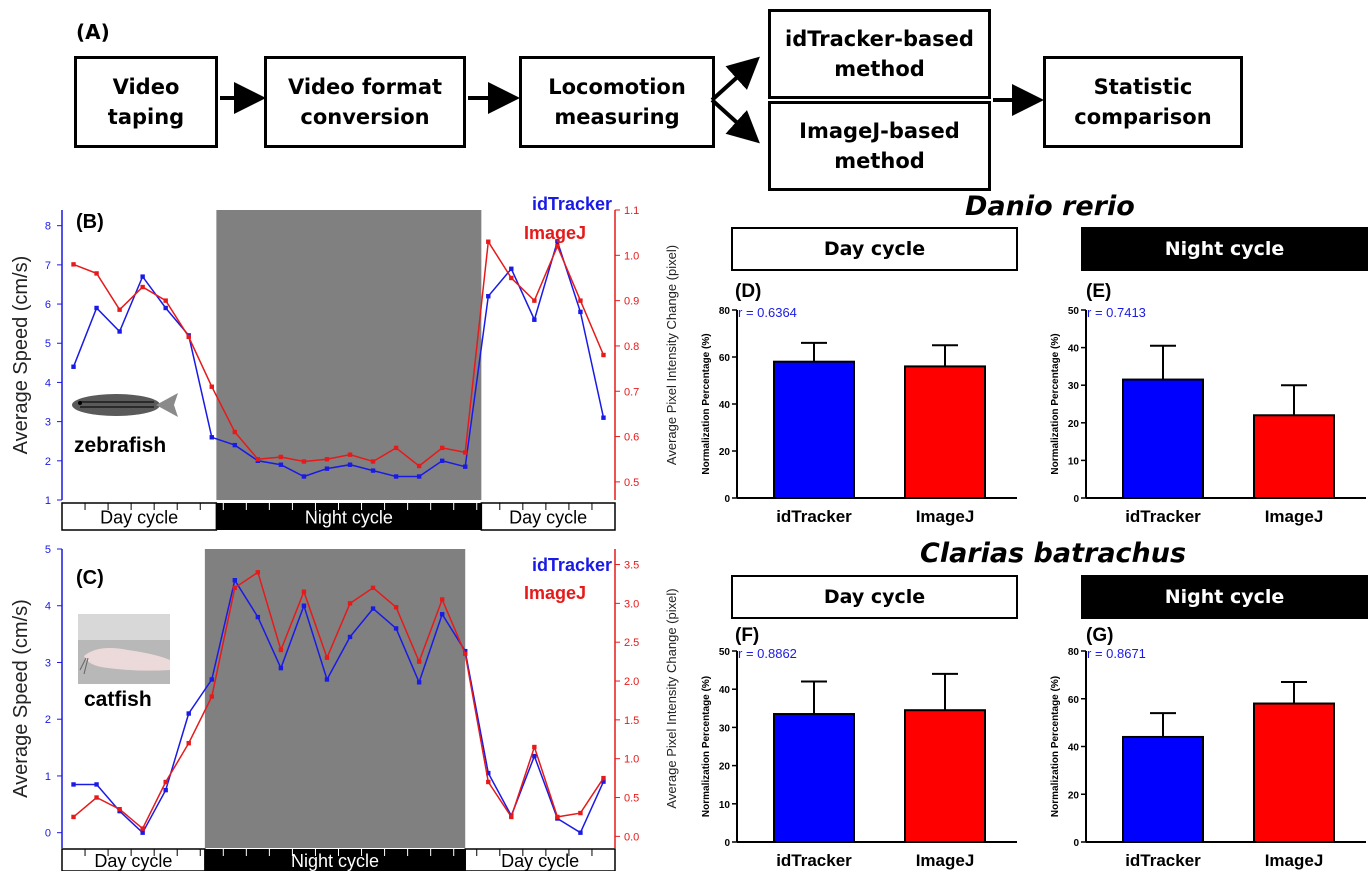 The image size is (1372, 871). Describe the element at coordinates (48, 777) in the screenshot. I see `left-tick-label: 1` at that location.